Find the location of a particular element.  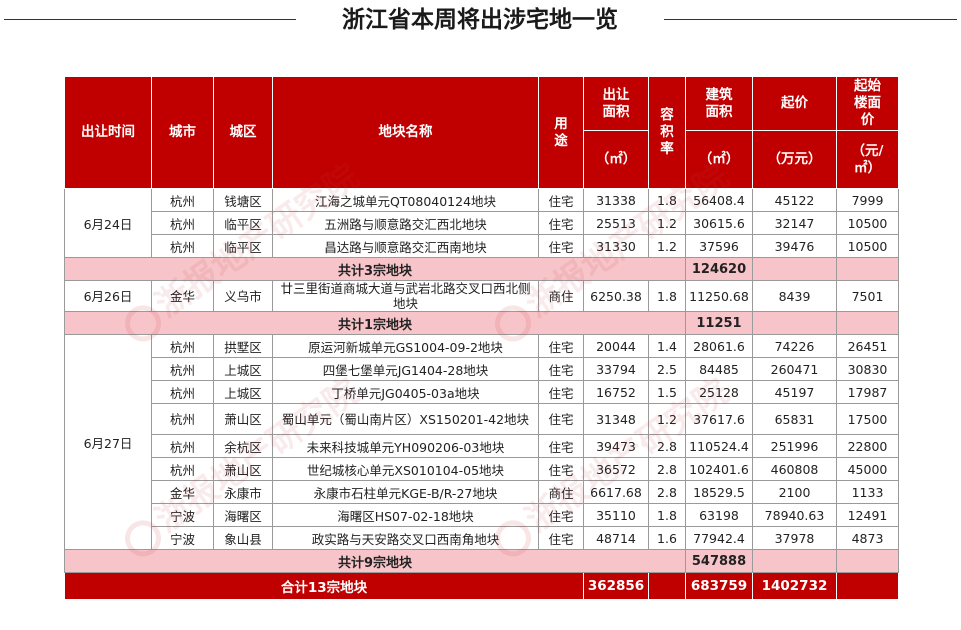

subtotal-row: 共计1宗地块 11251 is located at coordinates (481, 323).